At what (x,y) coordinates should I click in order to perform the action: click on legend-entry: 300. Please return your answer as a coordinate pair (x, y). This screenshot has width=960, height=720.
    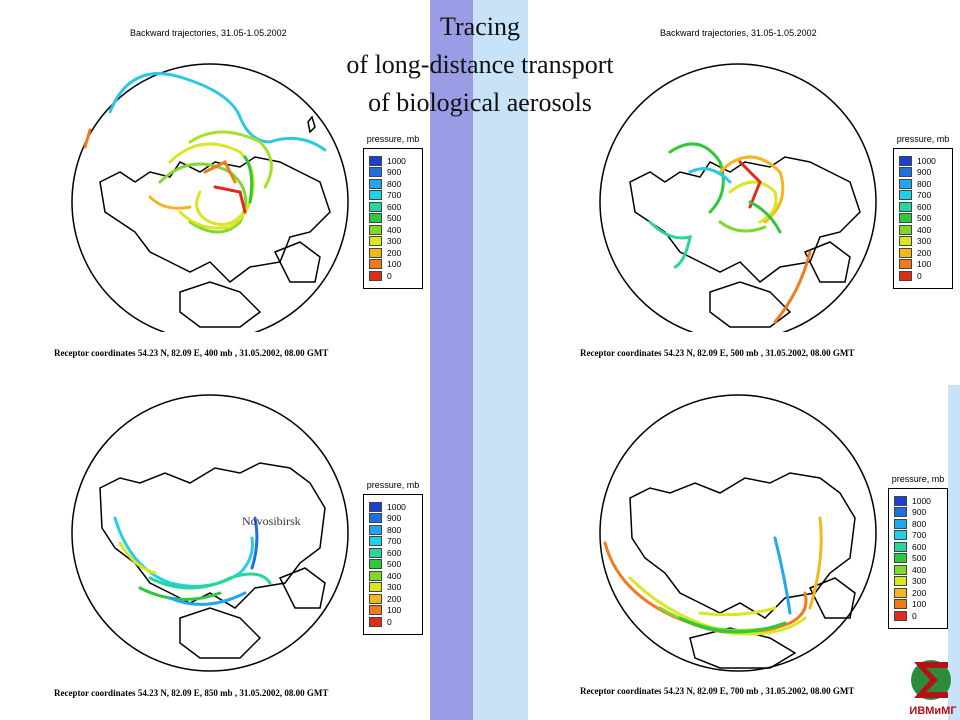
    Looking at the image, I should click on (923, 242).